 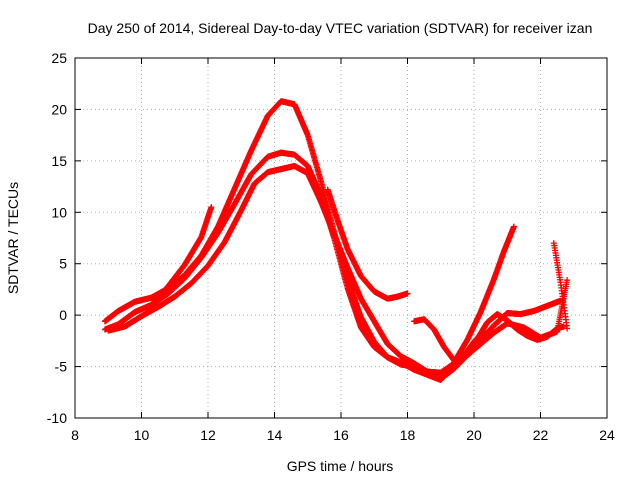 What do you see at coordinates (208, 435) in the screenshot?
I see `x-tick-label: 12` at bounding box center [208, 435].